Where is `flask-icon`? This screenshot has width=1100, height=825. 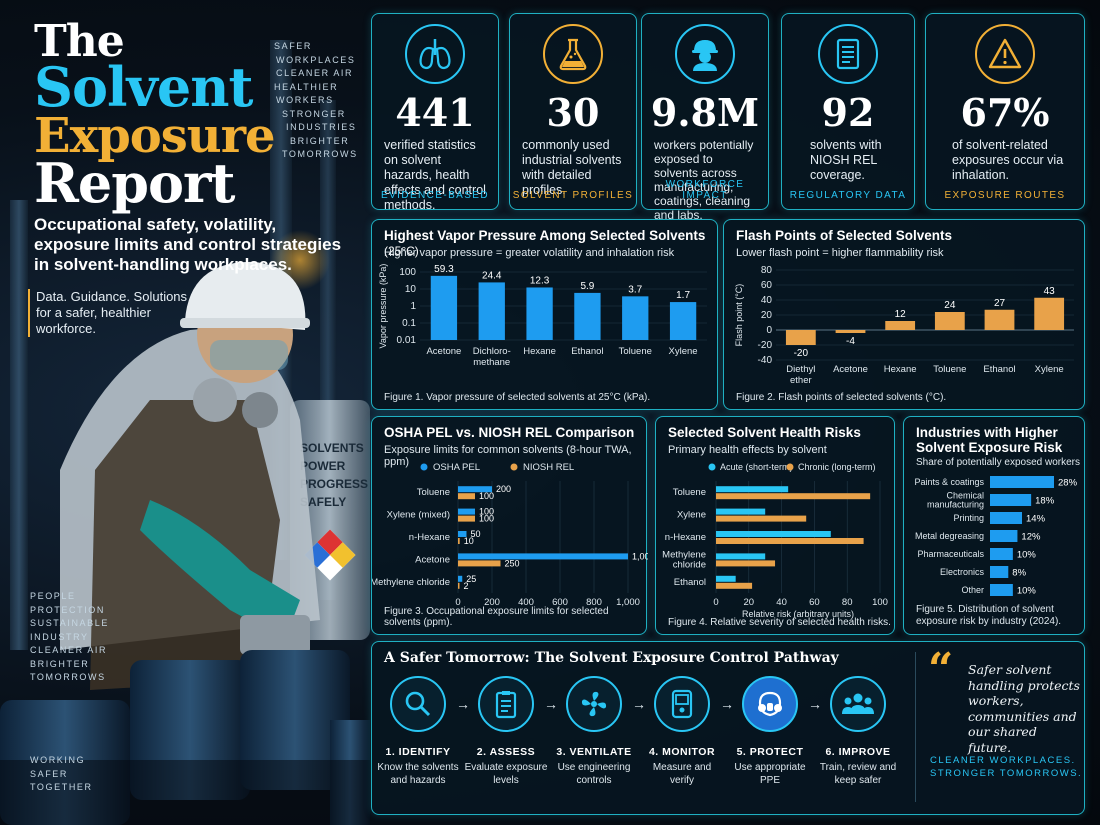 flask-icon is located at coordinates (573, 54).